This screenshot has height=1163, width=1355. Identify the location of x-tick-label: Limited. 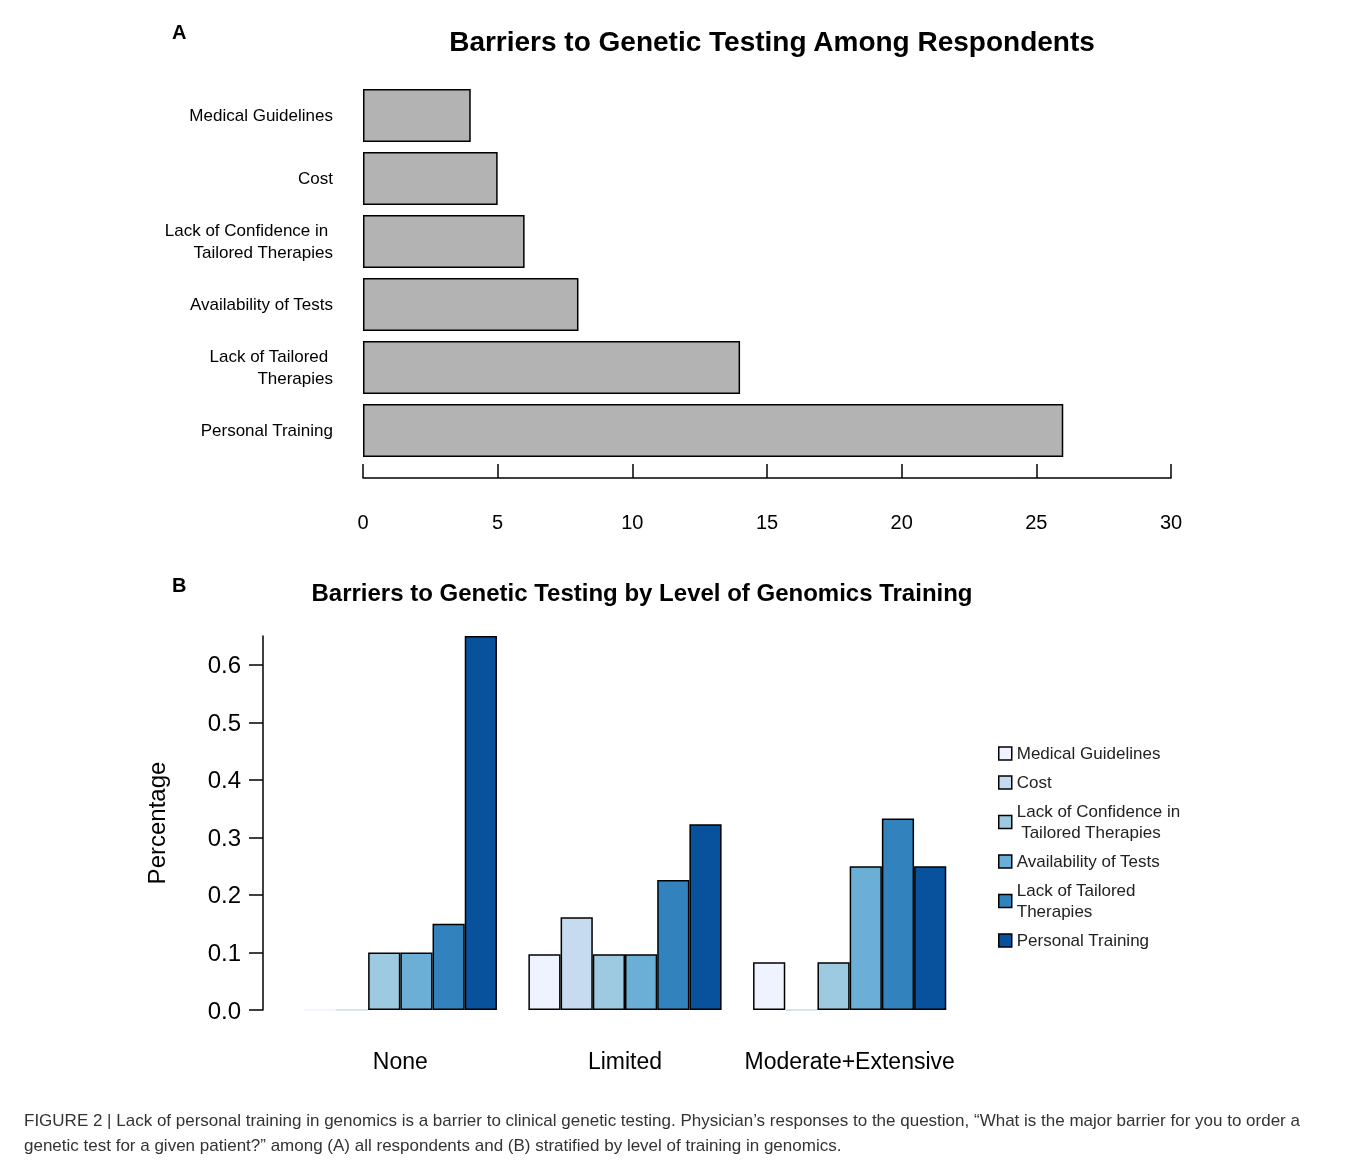
(625, 1061).